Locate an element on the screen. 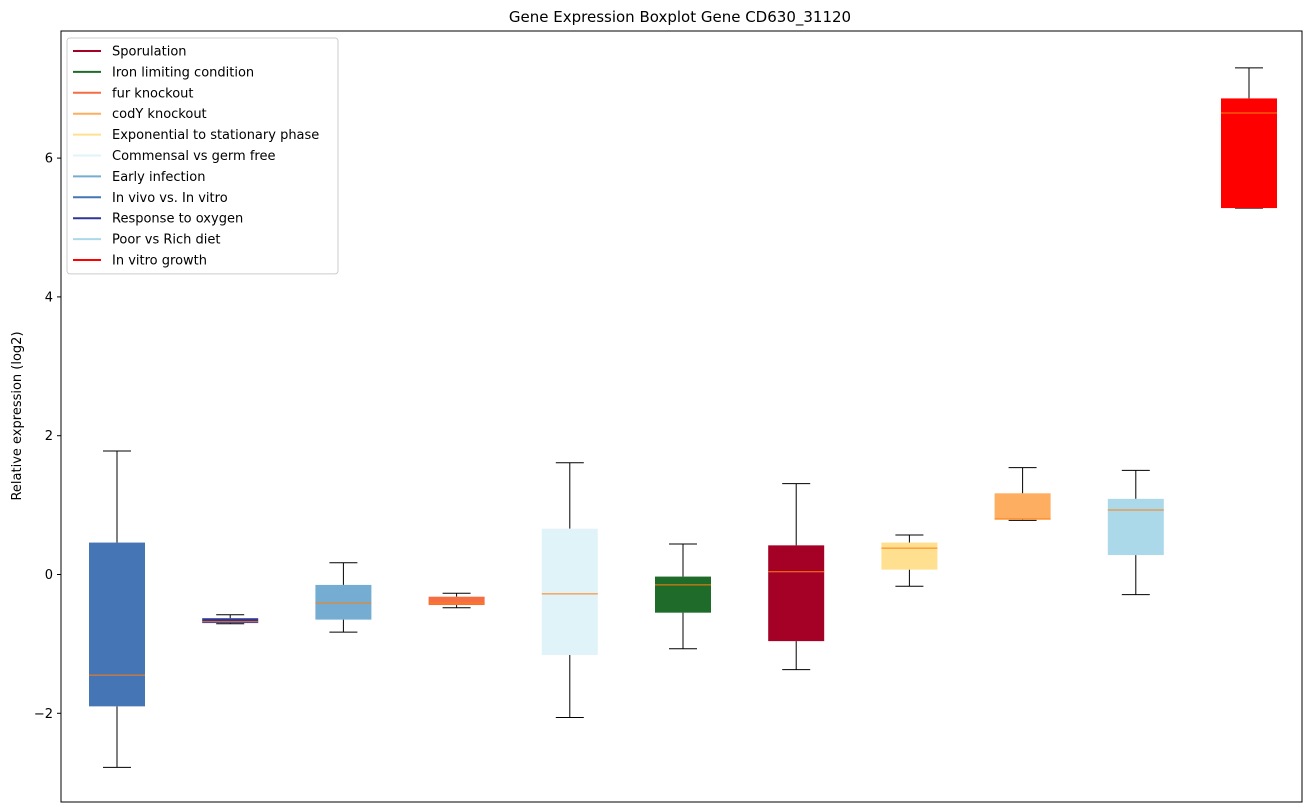  box-in-vitro-growth is located at coordinates (1249, 138).